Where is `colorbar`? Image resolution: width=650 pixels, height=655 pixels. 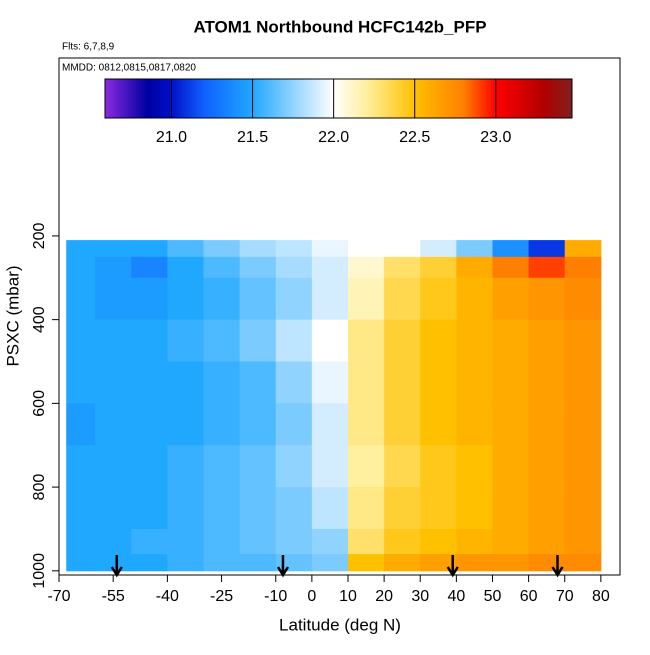 colorbar is located at coordinates (338, 98).